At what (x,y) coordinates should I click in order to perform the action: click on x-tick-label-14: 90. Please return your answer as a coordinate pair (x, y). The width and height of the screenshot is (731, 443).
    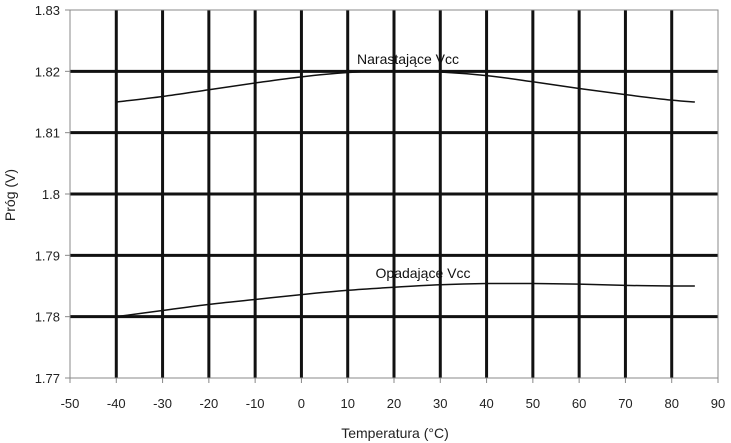
    Looking at the image, I should click on (718, 403).